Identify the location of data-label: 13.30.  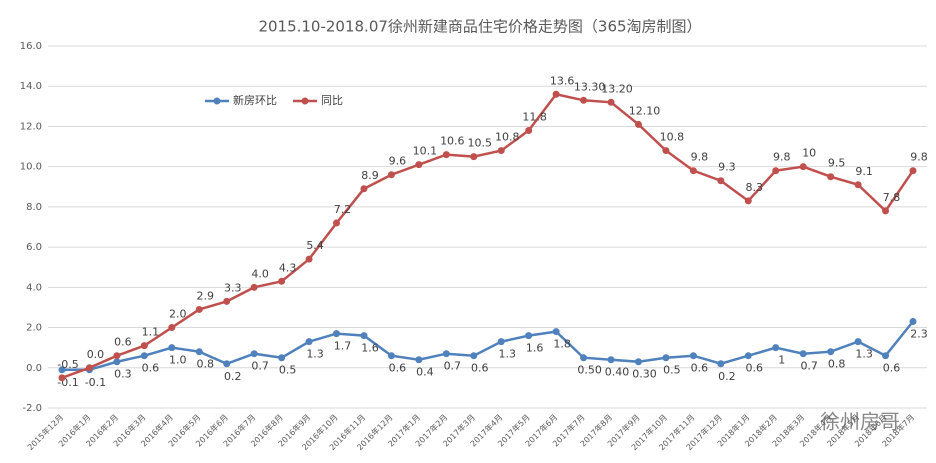
(590, 86).